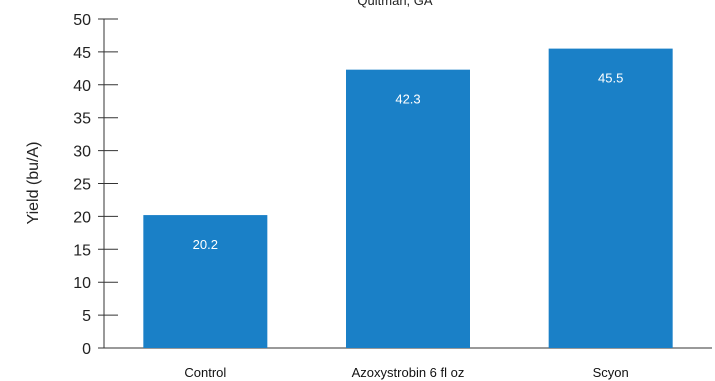  What do you see at coordinates (82, 250) in the screenshot?
I see `y-tick-label: 15` at bounding box center [82, 250].